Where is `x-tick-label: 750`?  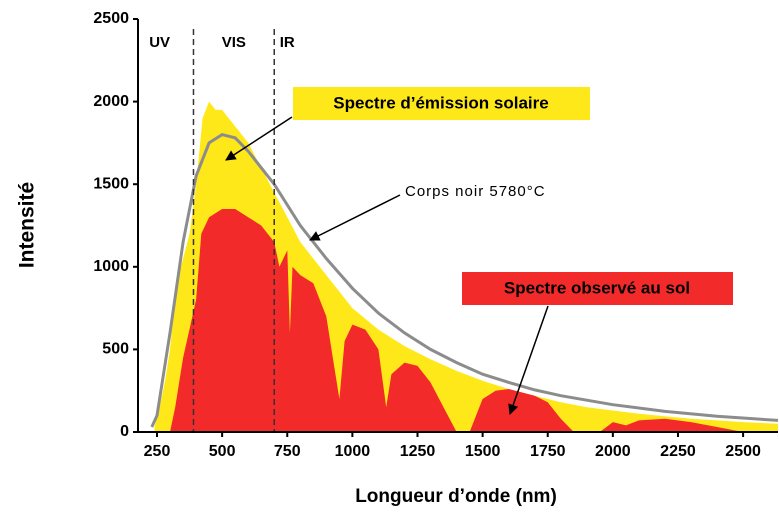 x-tick-label: 750 is located at coordinates (287, 451).